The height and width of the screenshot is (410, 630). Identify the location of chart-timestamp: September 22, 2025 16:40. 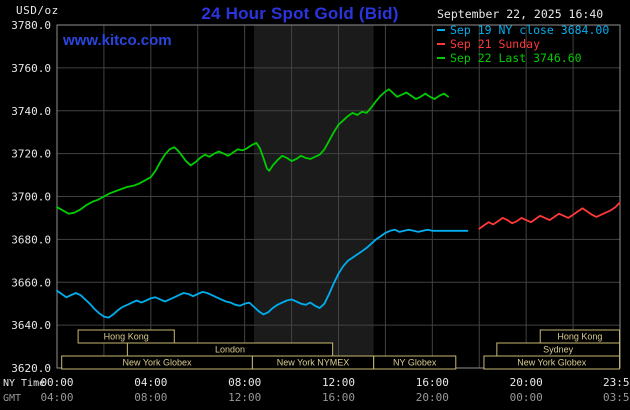
(520, 14).